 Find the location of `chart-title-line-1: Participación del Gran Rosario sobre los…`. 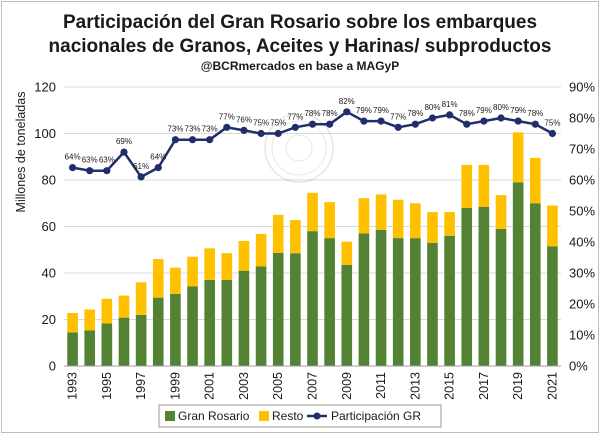

chart-title-line-1: Participación del Gran Rosario sobre los… is located at coordinates (300, 22).